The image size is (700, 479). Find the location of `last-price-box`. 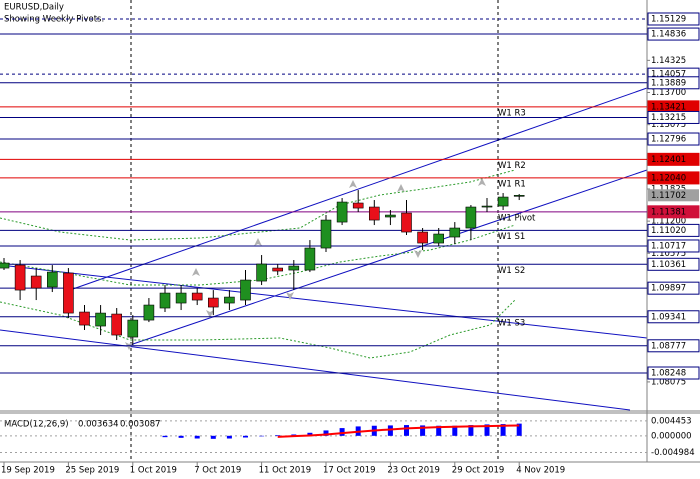

last-price-box is located at coordinates (673, 195).